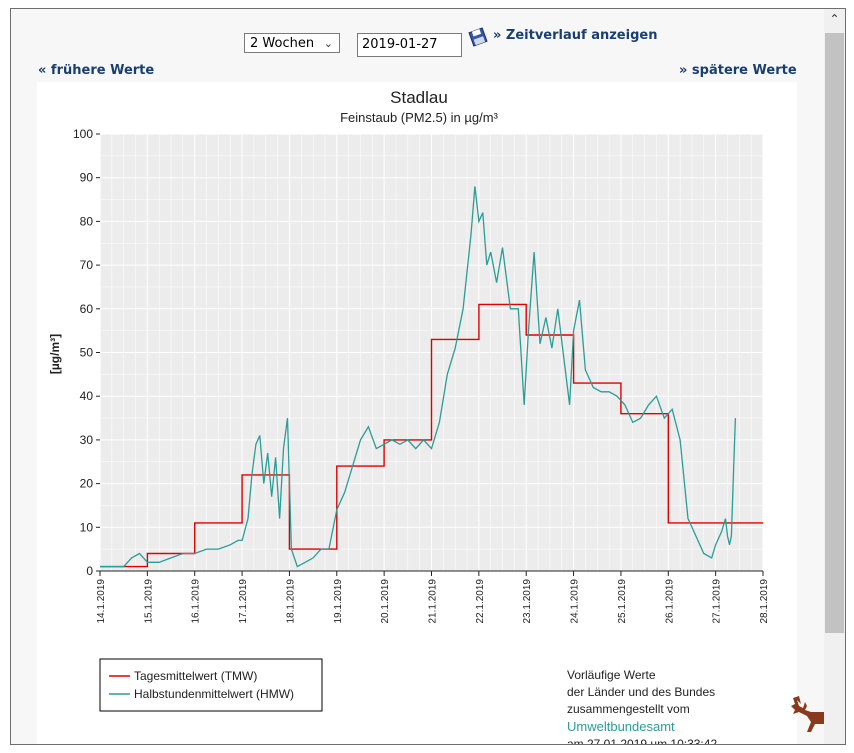  What do you see at coordinates (87, 265) in the screenshot?
I see `y-tick-label: 70` at bounding box center [87, 265].